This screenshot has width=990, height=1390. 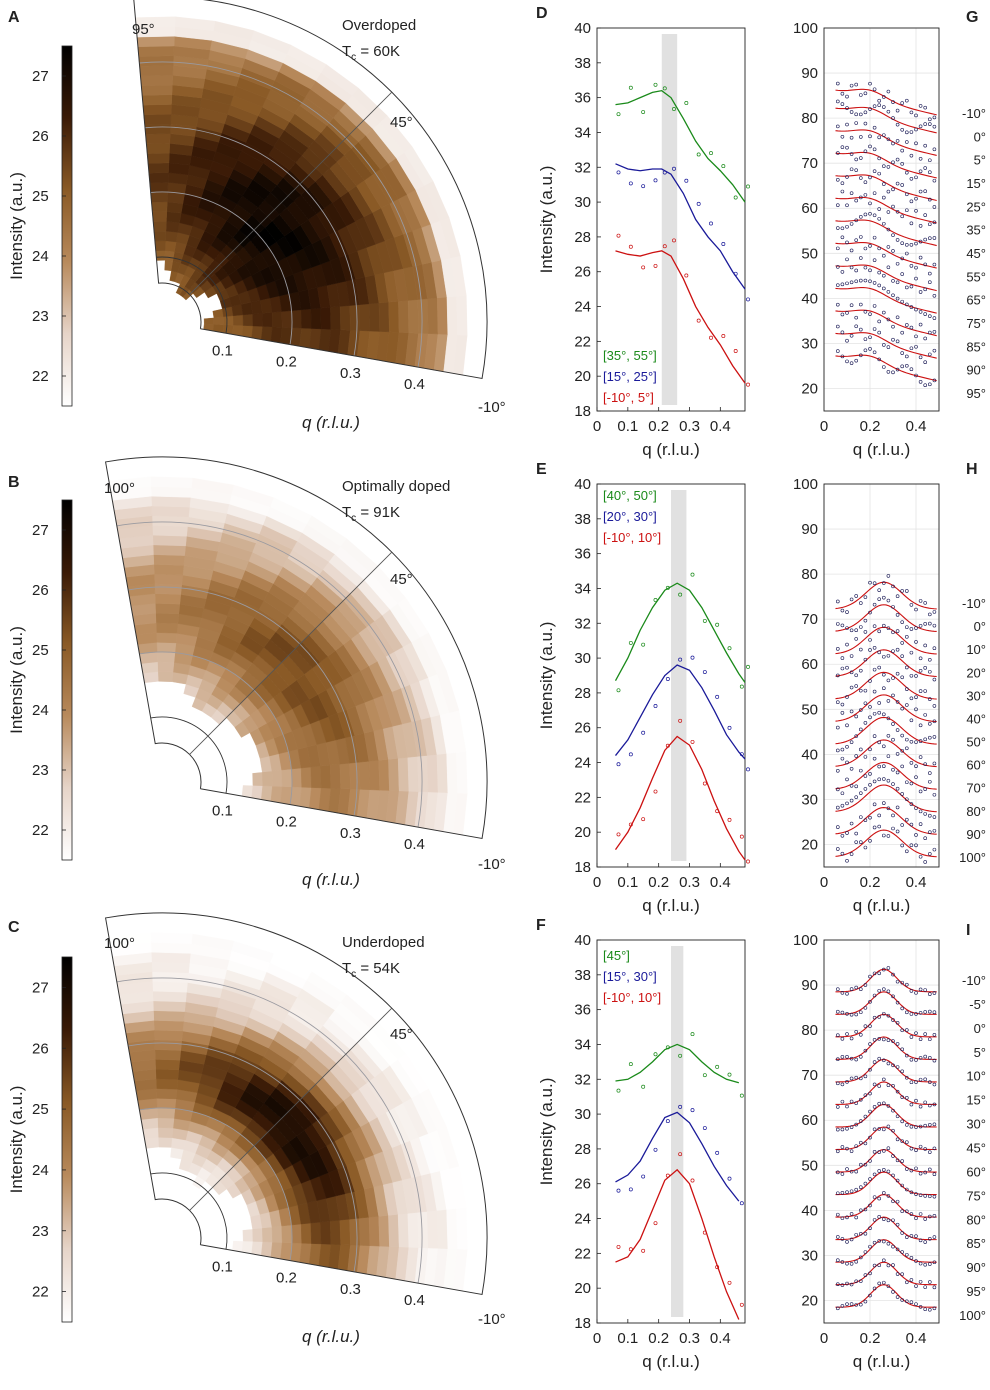 I want to click on trace-angle-label: 40°, so click(x=976, y=718).